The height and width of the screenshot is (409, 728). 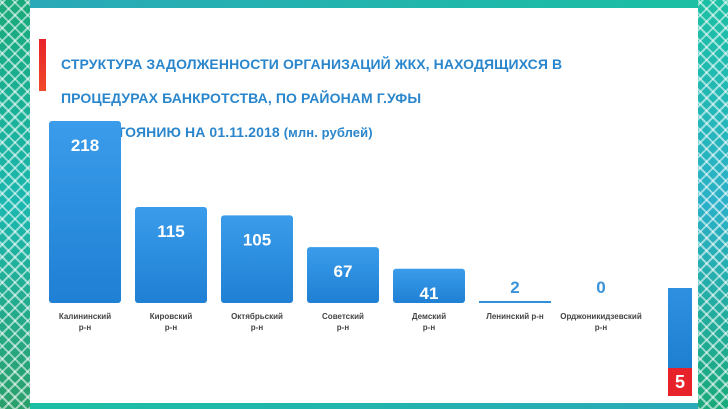 I want to click on page-number: 5, so click(x=680, y=382).